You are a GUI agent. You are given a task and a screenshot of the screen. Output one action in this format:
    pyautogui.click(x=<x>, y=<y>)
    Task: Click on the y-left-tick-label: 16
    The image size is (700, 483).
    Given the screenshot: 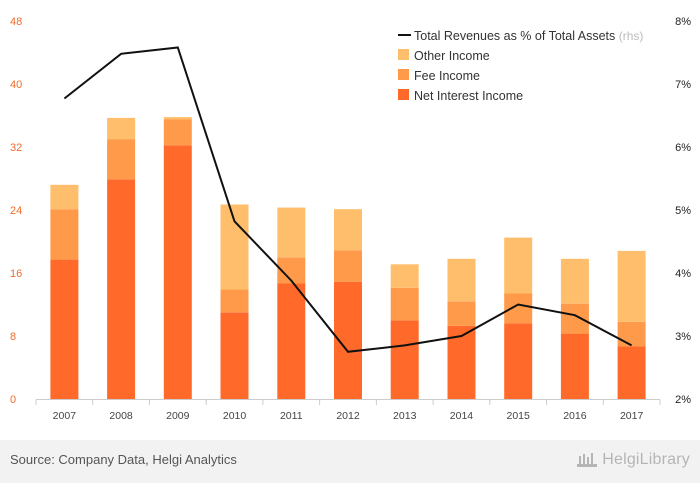 What is the action you would take?
    pyautogui.click(x=16, y=274)
    